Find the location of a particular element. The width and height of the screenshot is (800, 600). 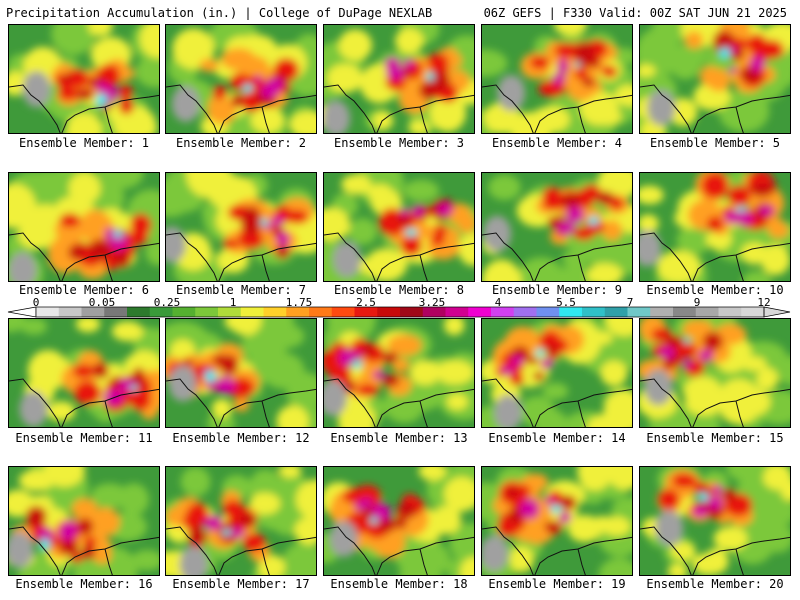

ensemble-member-label: Ensemble Member: 1 is located at coordinates (84, 143).